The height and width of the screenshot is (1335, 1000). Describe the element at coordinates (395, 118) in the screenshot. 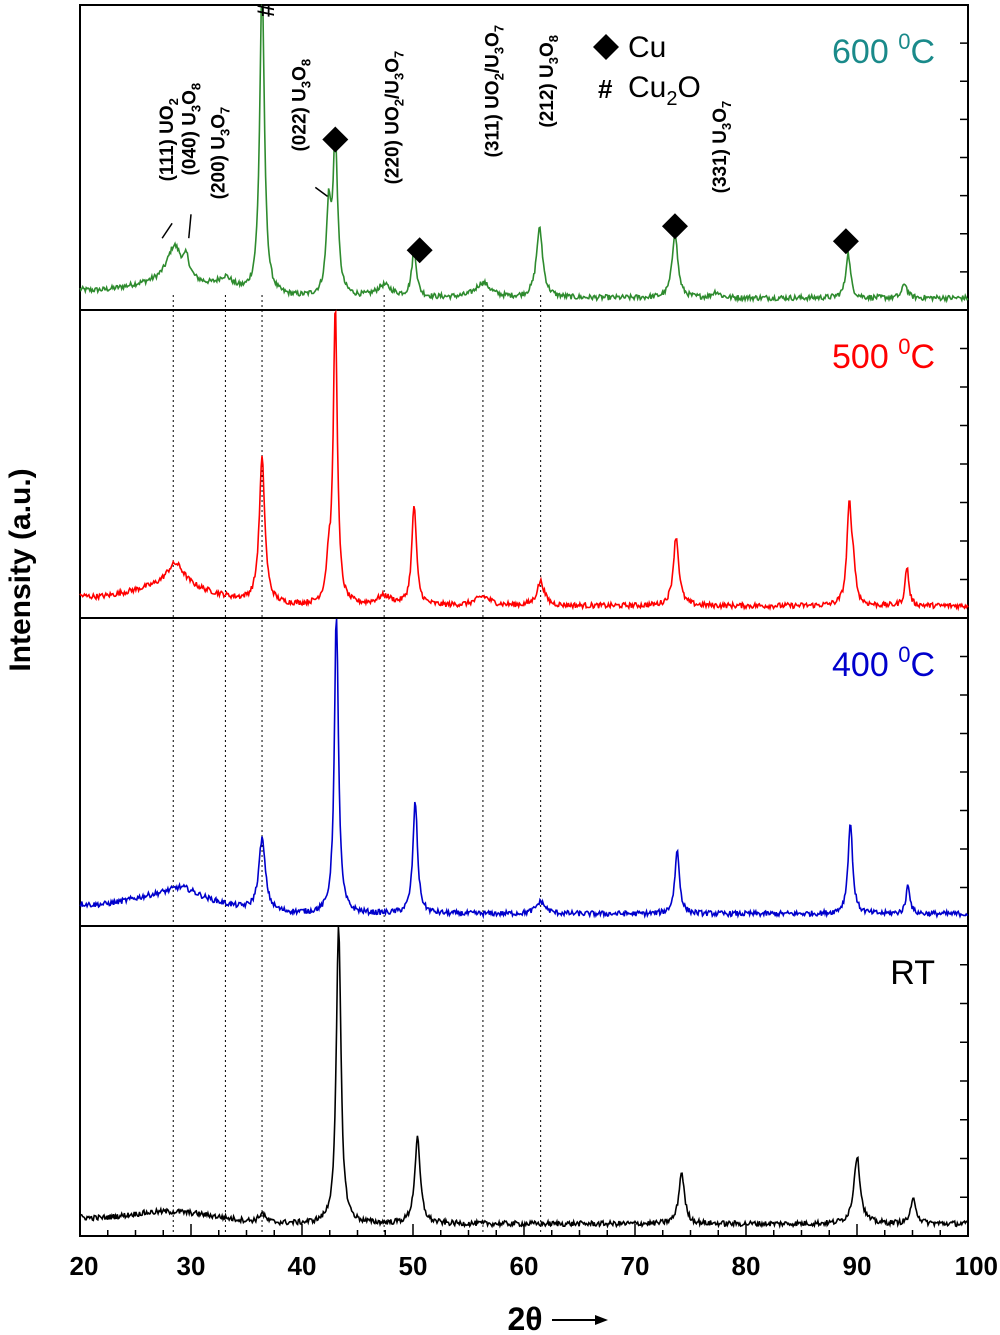

I see `peak-label: (220) UO2/U3O7` at that location.